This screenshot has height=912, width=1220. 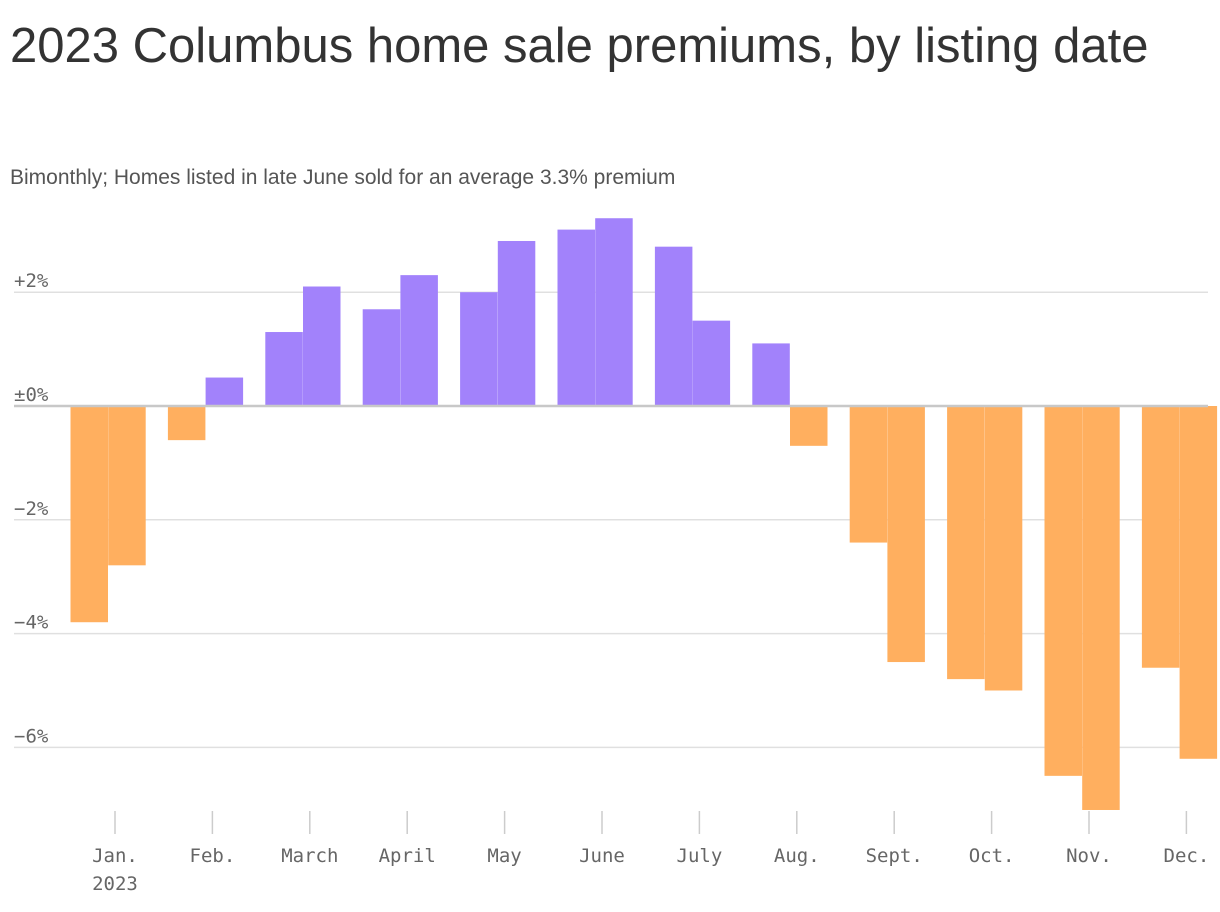 I want to click on x-tick-label: Jan., so click(x=115, y=856).